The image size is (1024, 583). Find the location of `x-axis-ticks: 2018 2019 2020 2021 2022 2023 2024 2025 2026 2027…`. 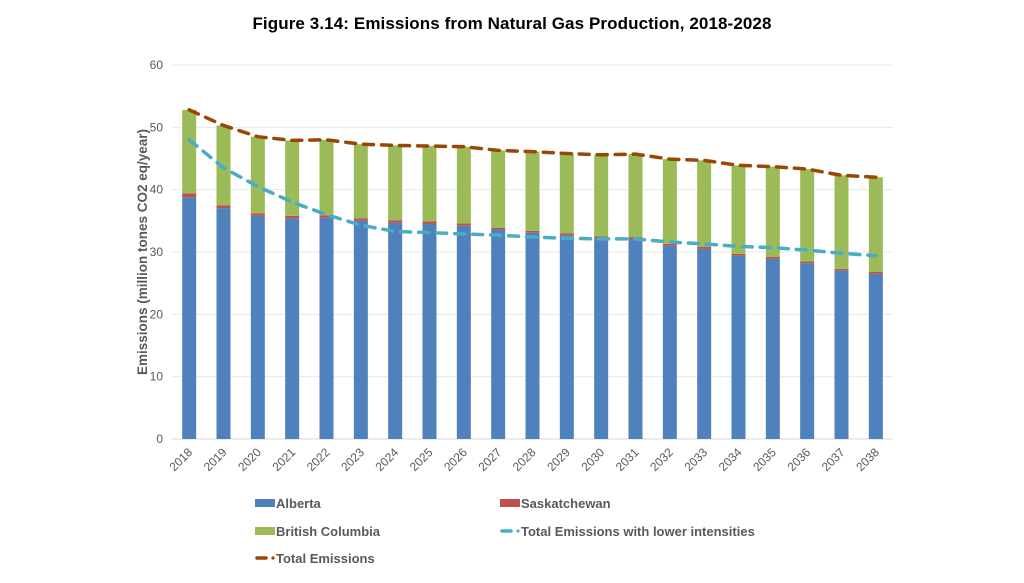

x-axis-ticks: 2018 2019 2020 2021 2022 2023 2024 2025 2026 2027… is located at coordinates (525, 459).